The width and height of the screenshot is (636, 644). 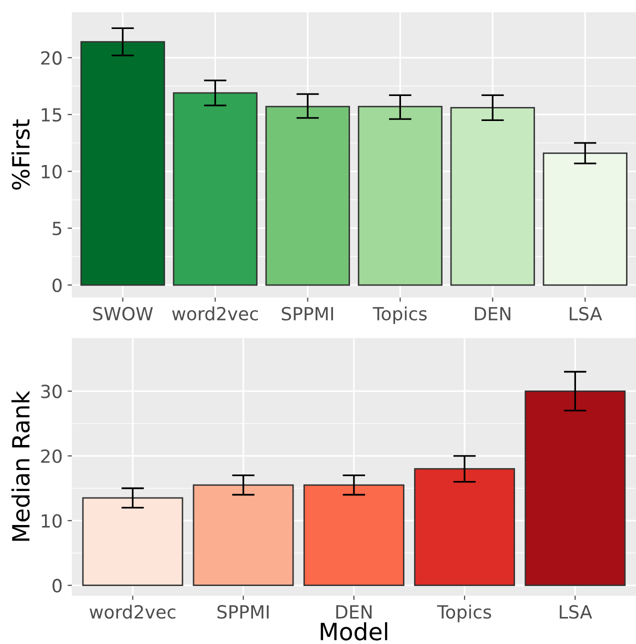 I want to click on y-tick-label: 30, so click(x=51, y=391).